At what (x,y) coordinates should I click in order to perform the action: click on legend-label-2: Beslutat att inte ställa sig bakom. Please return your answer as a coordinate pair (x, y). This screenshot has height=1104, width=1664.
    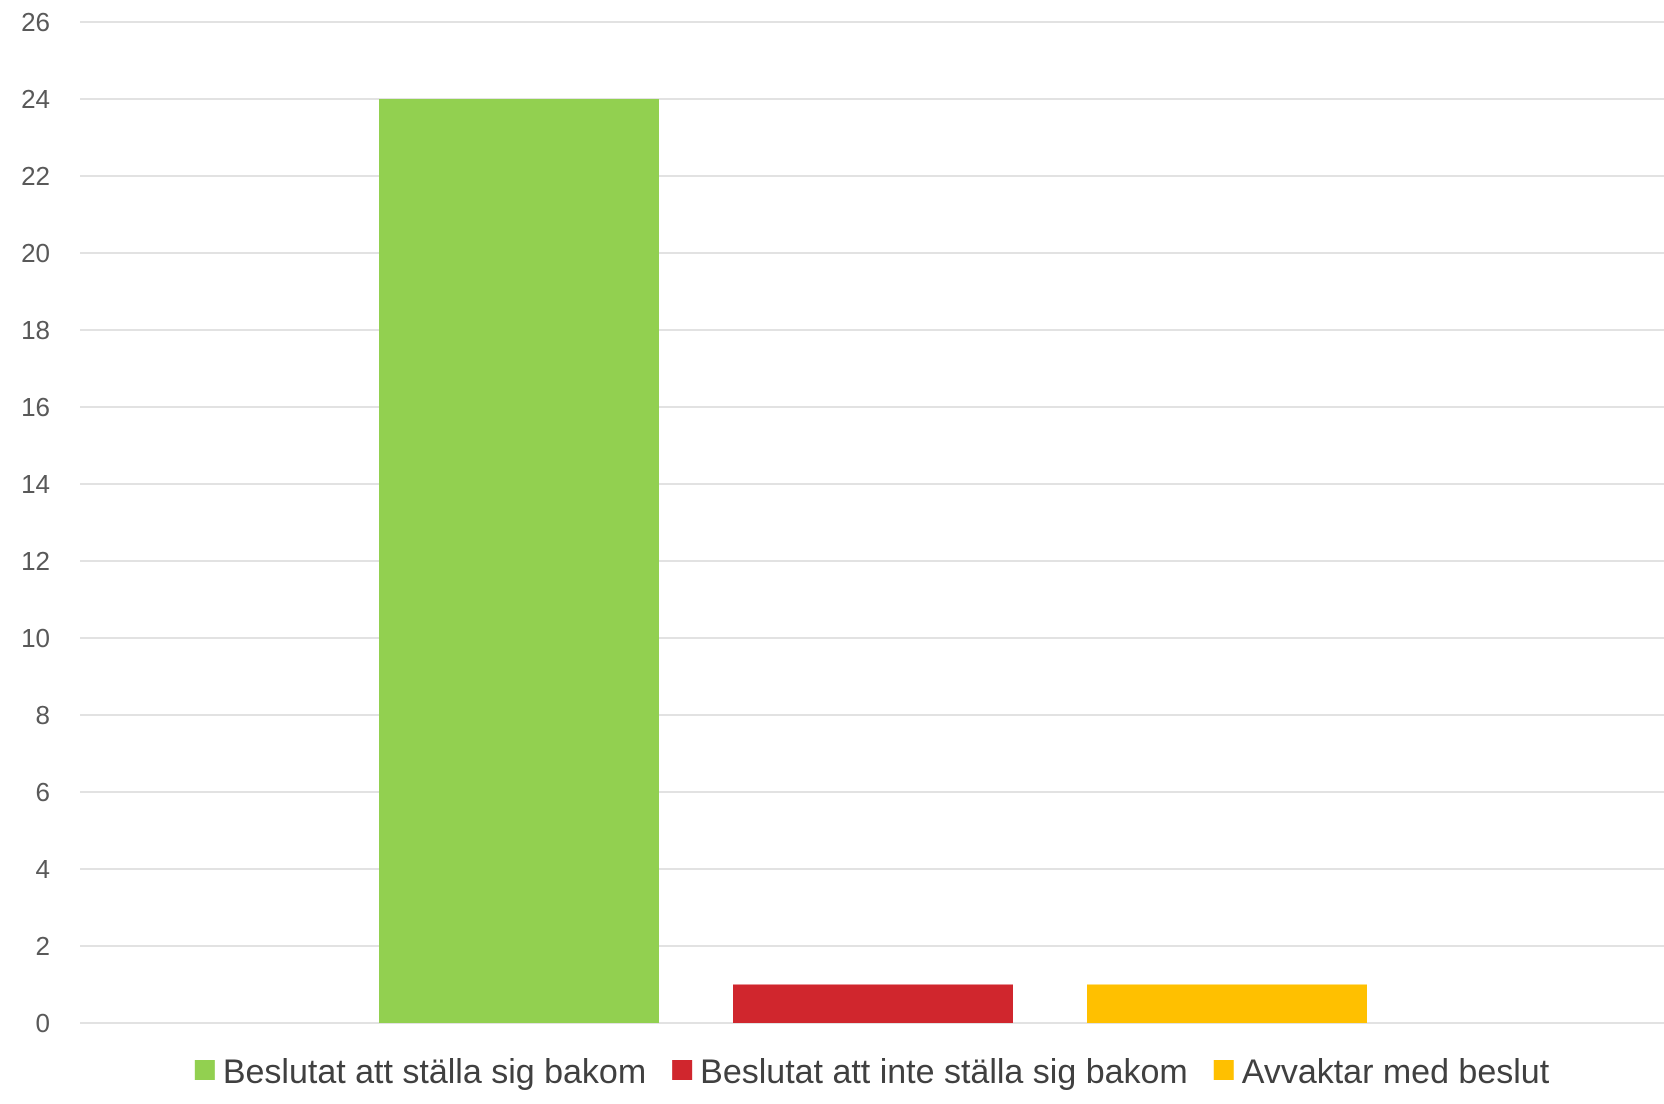
    Looking at the image, I should click on (944, 1072).